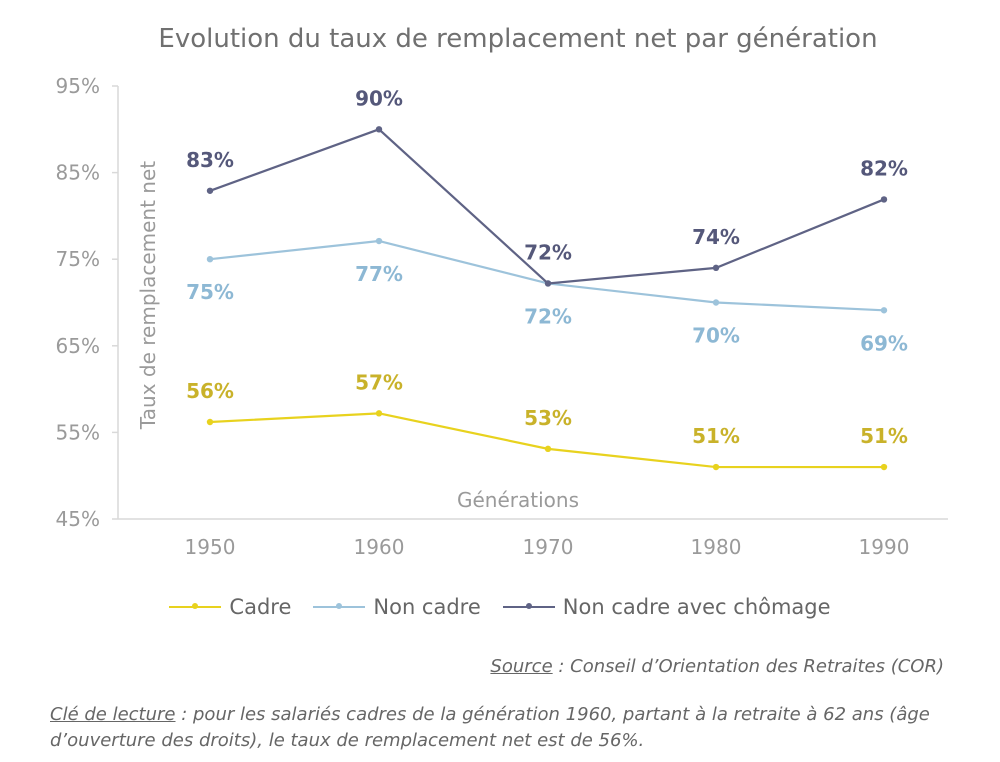 This screenshot has width=1000, height=762. Describe the element at coordinates (379, 274) in the screenshot. I see `data-label: 77%` at that location.